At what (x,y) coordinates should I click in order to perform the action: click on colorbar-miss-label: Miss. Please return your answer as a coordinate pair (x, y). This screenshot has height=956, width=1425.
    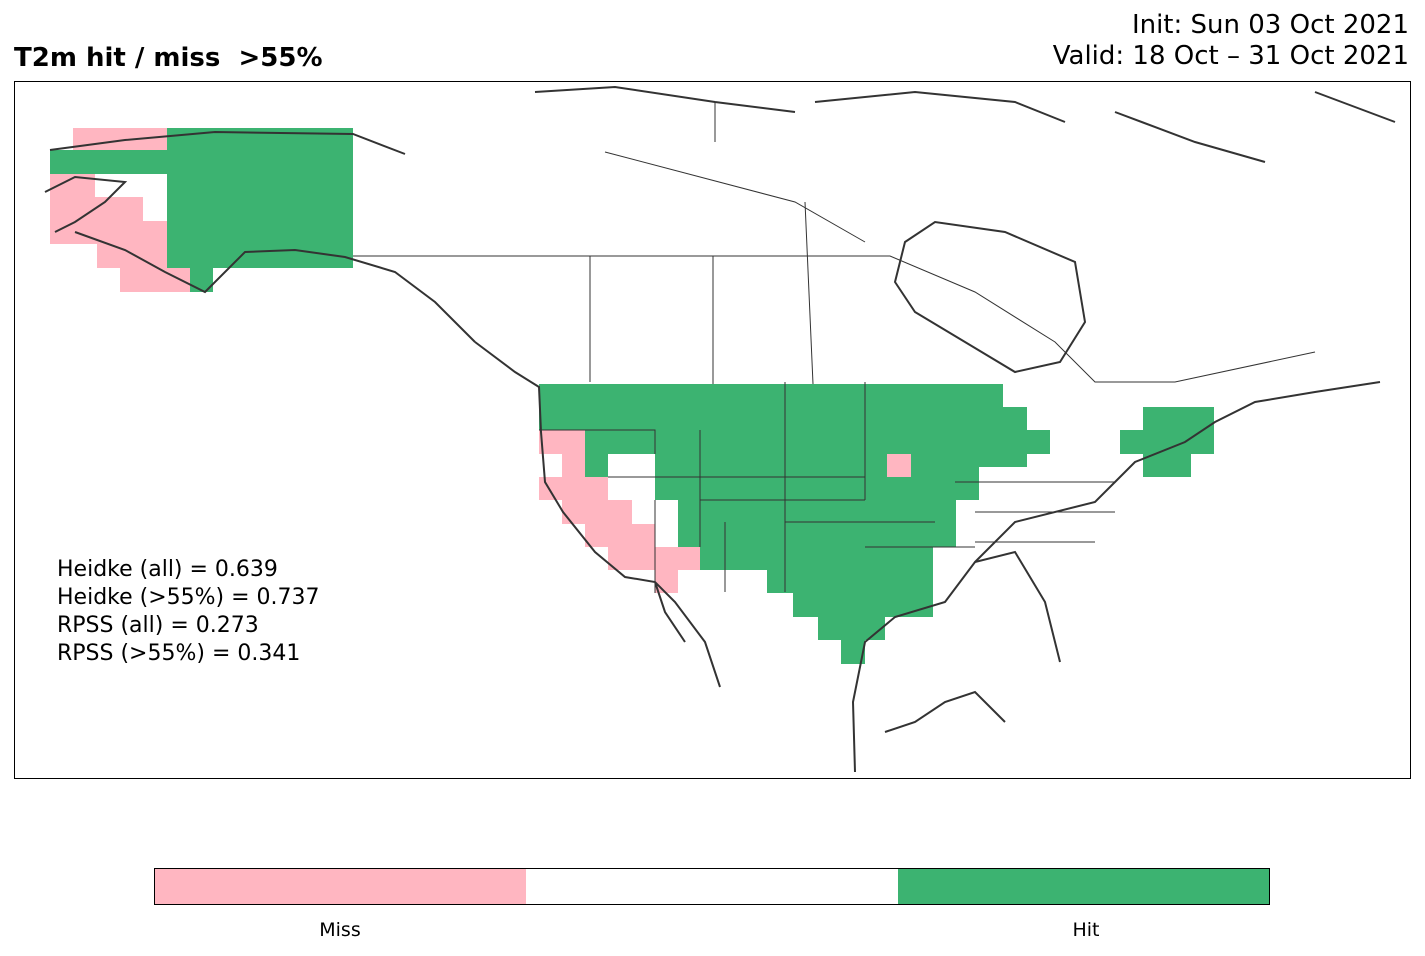
    Looking at the image, I should click on (340, 930).